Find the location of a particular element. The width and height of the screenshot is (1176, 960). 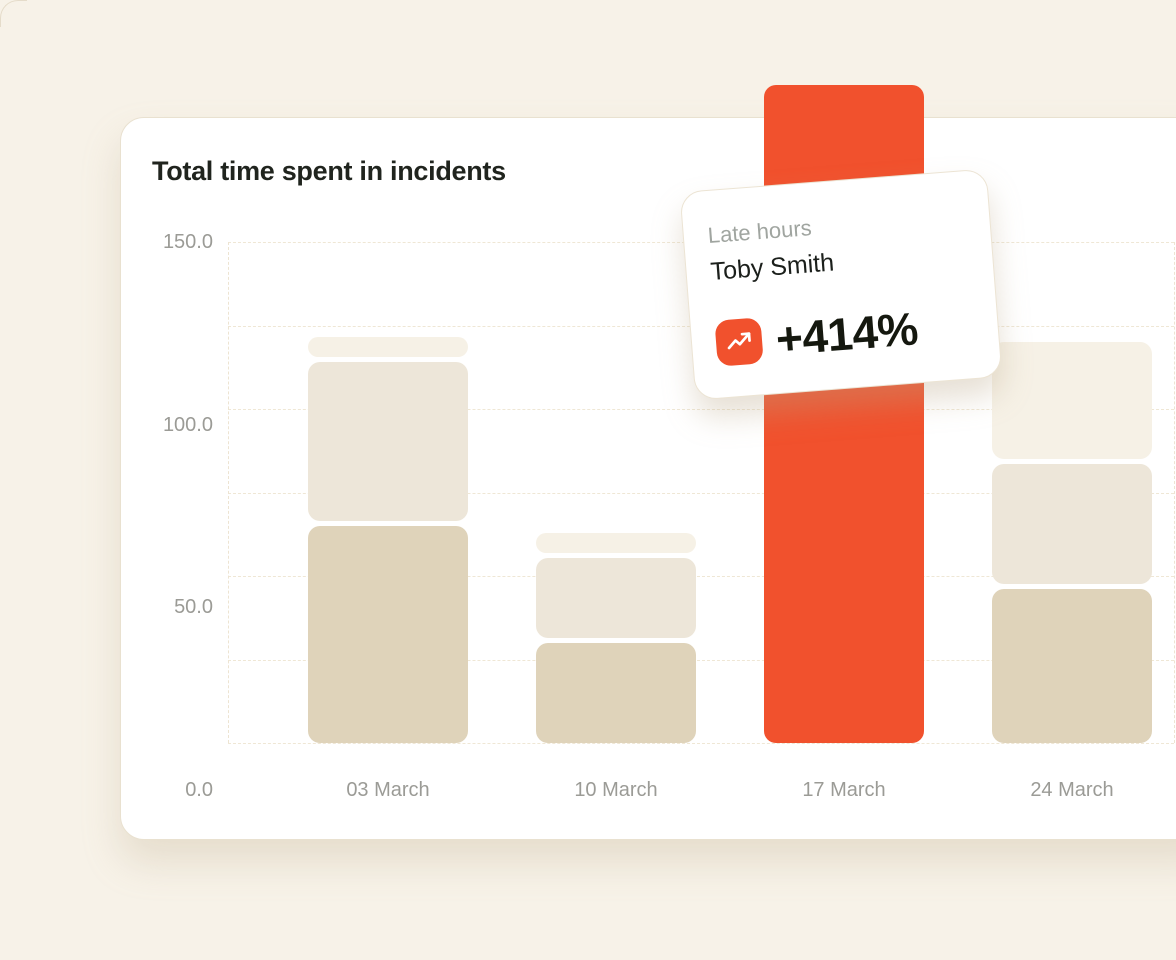

tooltip-row: +414% is located at coordinates (844, 334).